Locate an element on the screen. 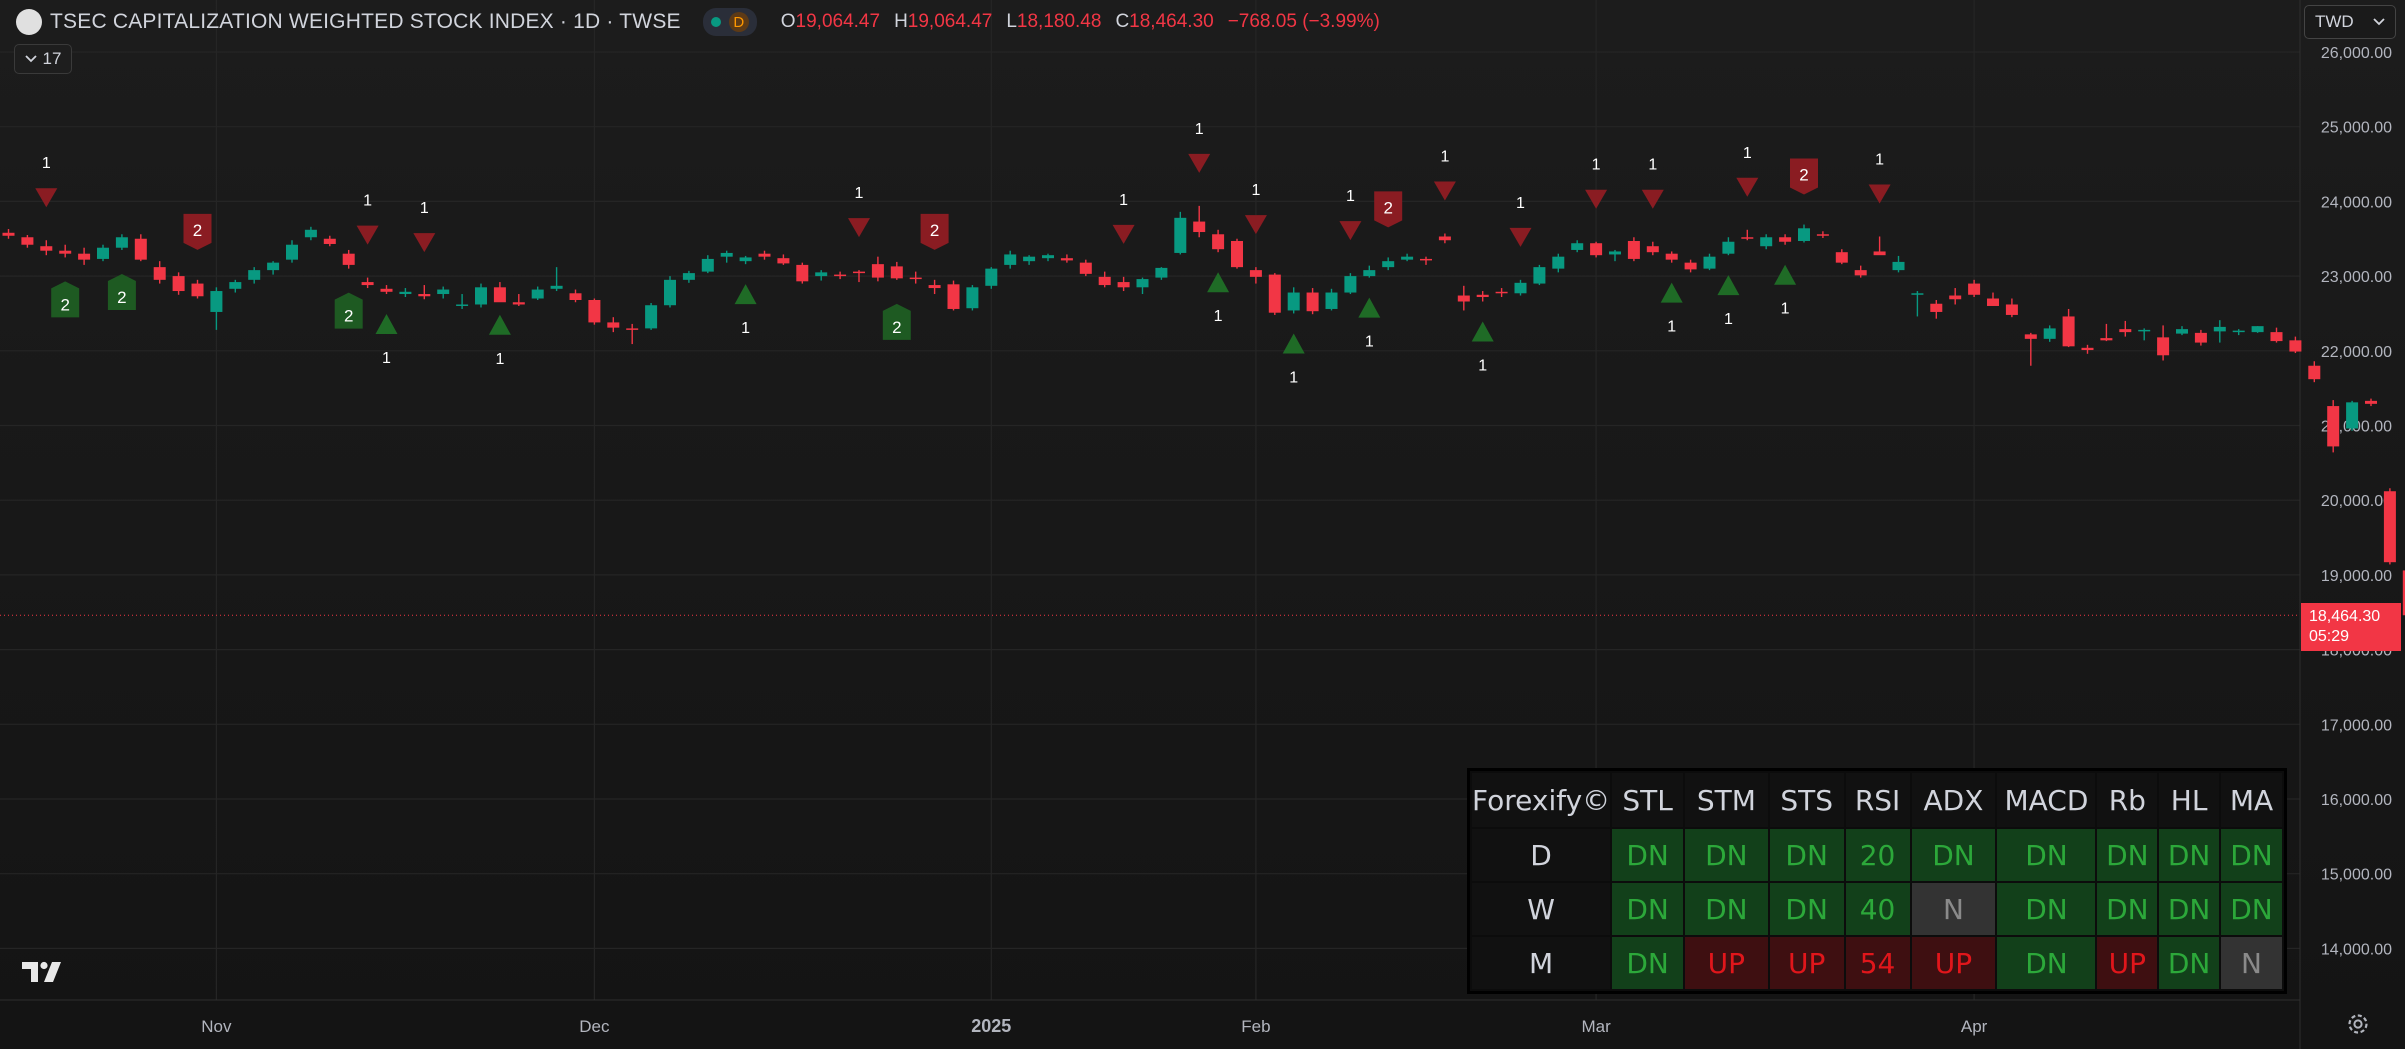  y-tick-label: 16,000.00 is located at coordinates (2356, 800).